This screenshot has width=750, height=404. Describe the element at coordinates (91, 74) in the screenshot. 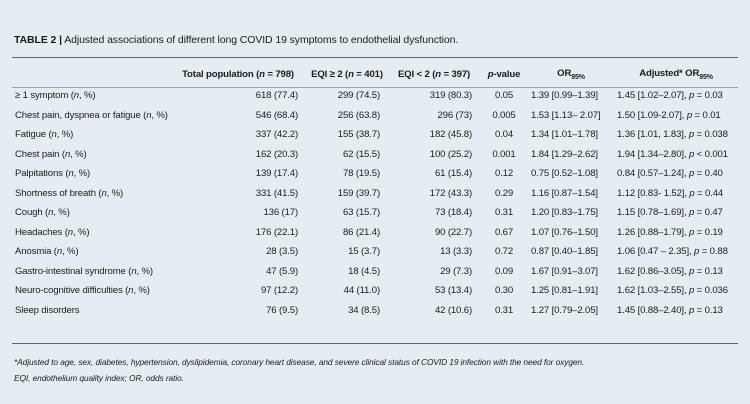

I see `header-empty` at that location.